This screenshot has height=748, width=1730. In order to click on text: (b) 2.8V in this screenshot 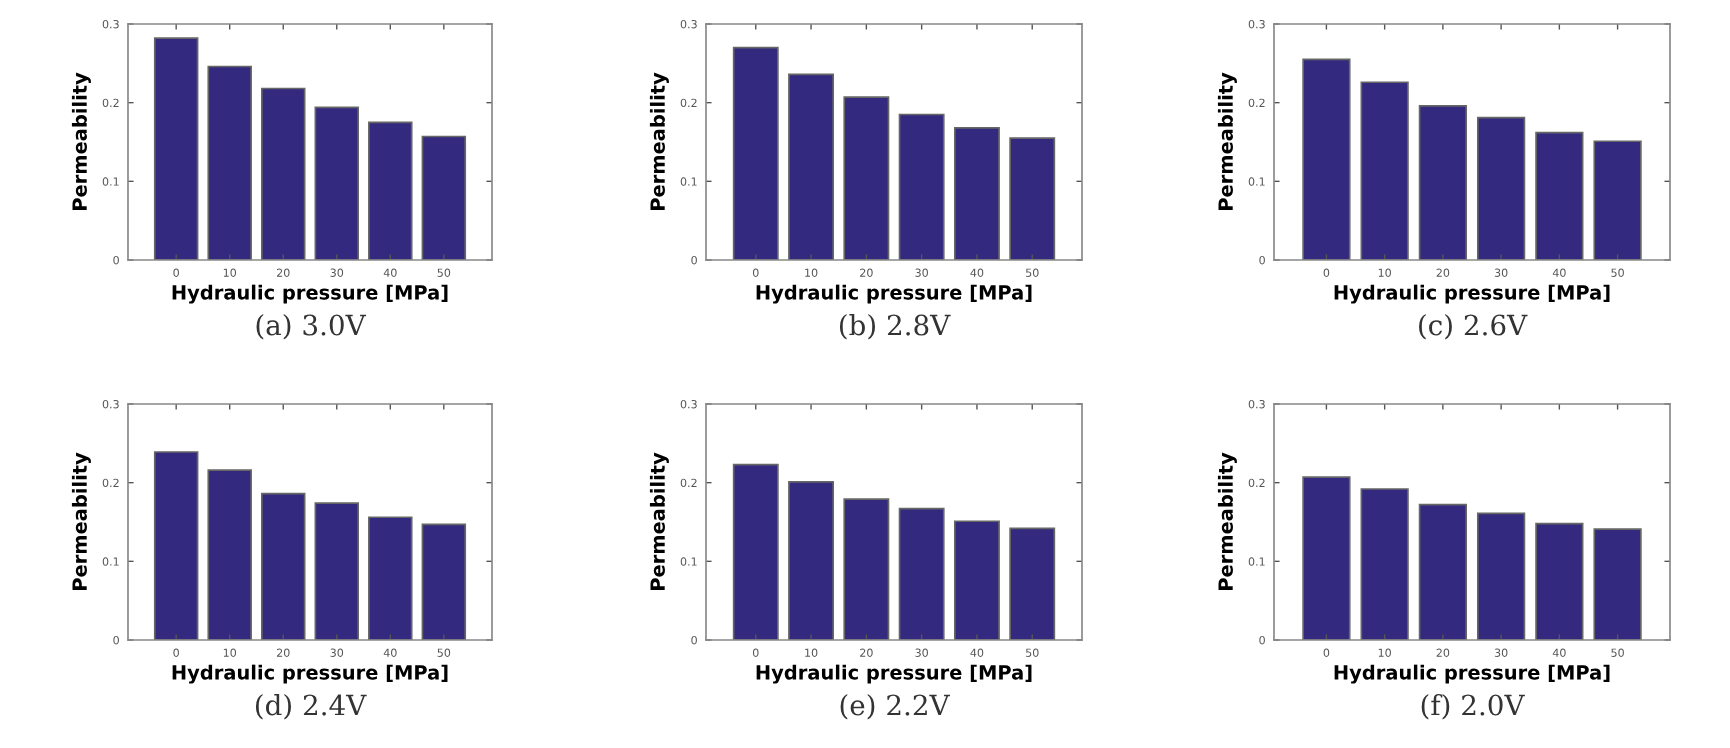, I will do `click(895, 327)`.